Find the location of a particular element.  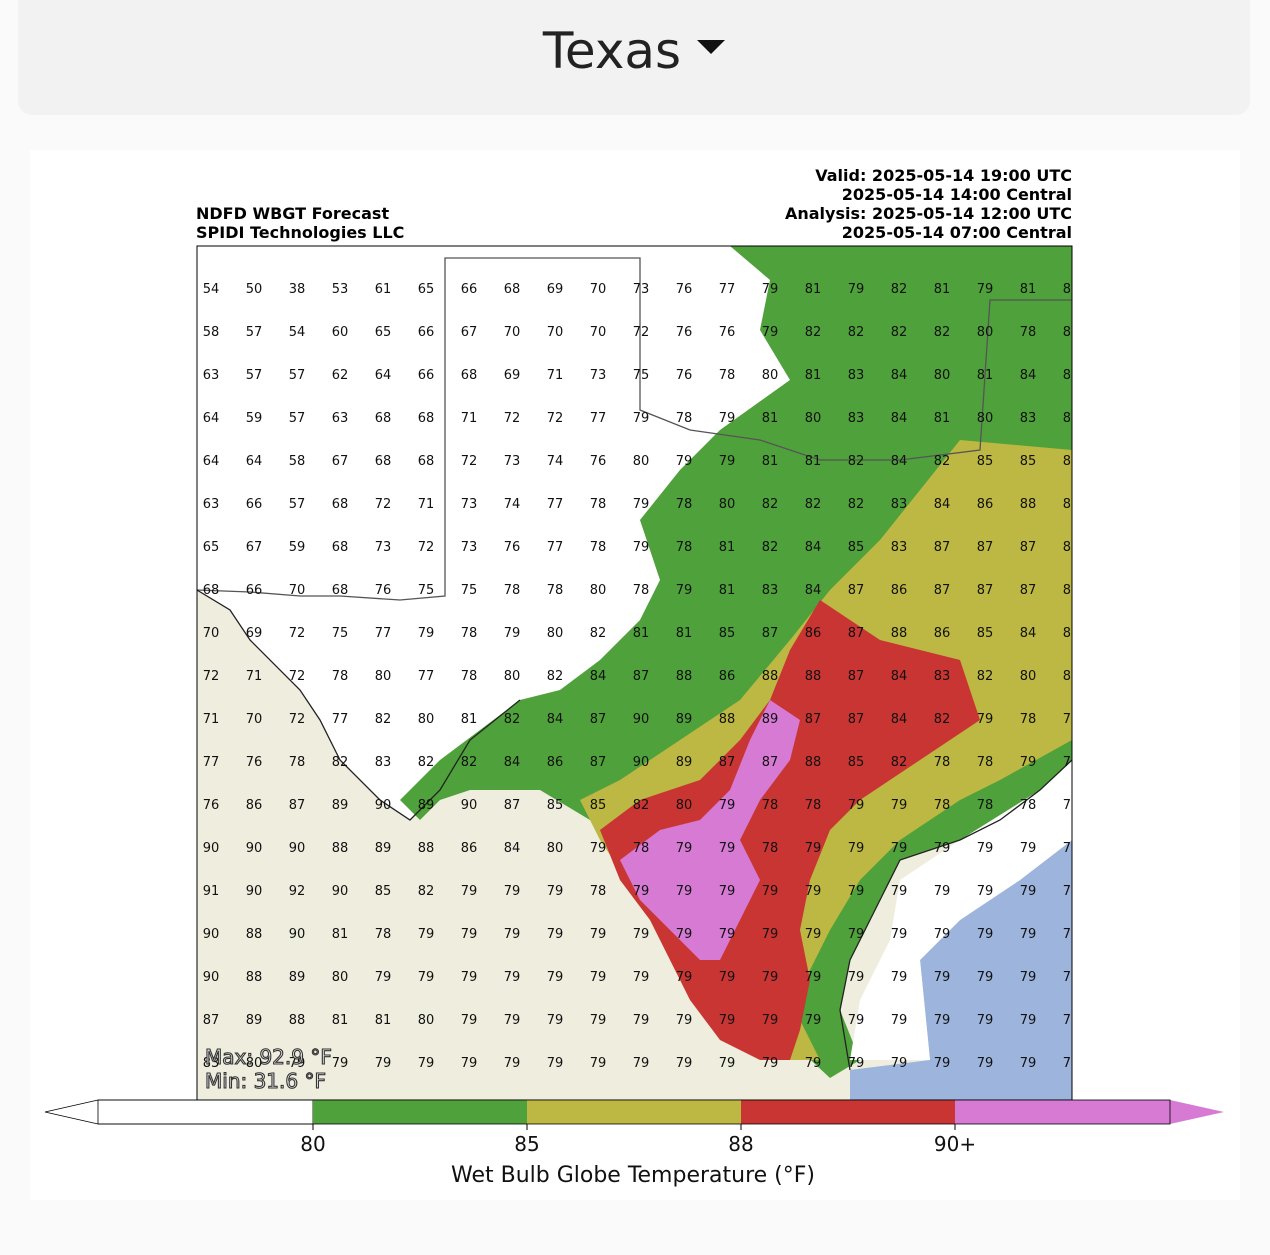

station-value: 85 is located at coordinates (985, 461).